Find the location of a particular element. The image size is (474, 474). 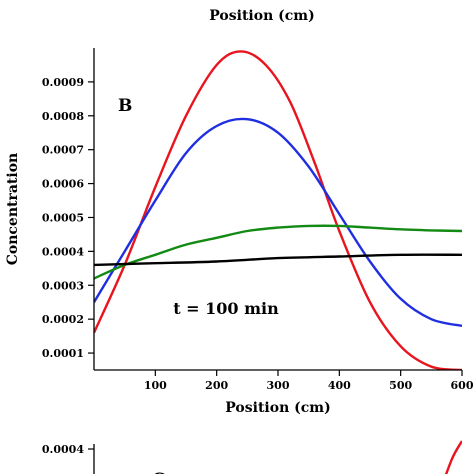

top-panel-xlabel: Position (cm) is located at coordinates (261, 16).